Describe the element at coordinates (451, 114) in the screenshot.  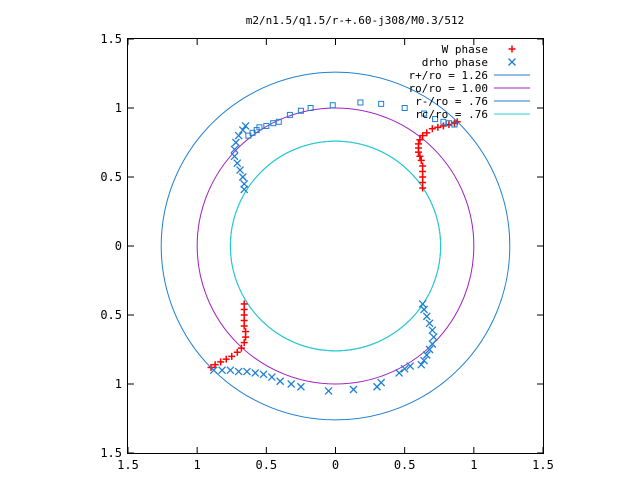
I see `legend-label: rc/ro = .76` at that location.